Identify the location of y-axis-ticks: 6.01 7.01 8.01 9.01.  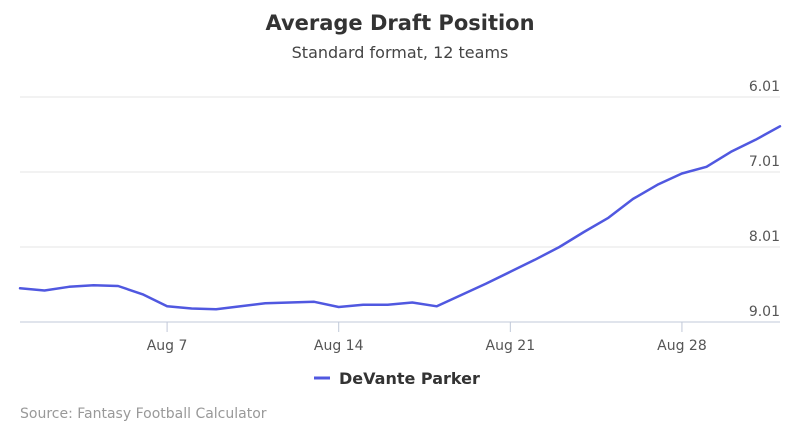
(764, 199).